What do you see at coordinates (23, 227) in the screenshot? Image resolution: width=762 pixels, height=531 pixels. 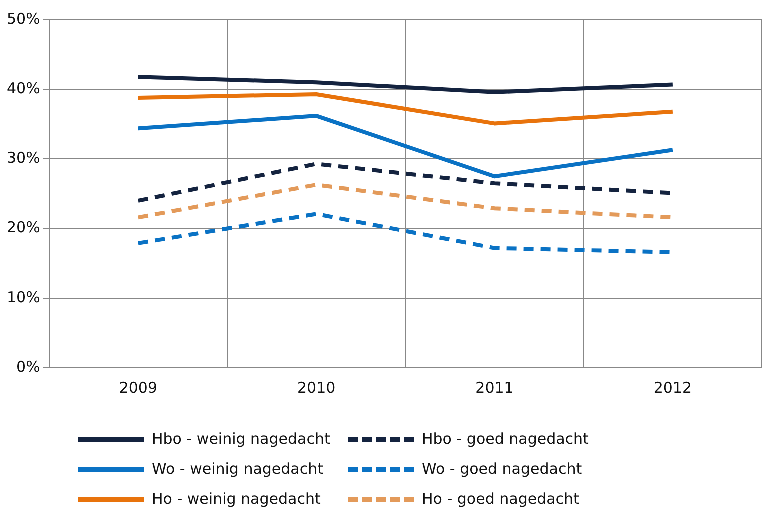 I see `y-tick-label: 20%` at bounding box center [23, 227].